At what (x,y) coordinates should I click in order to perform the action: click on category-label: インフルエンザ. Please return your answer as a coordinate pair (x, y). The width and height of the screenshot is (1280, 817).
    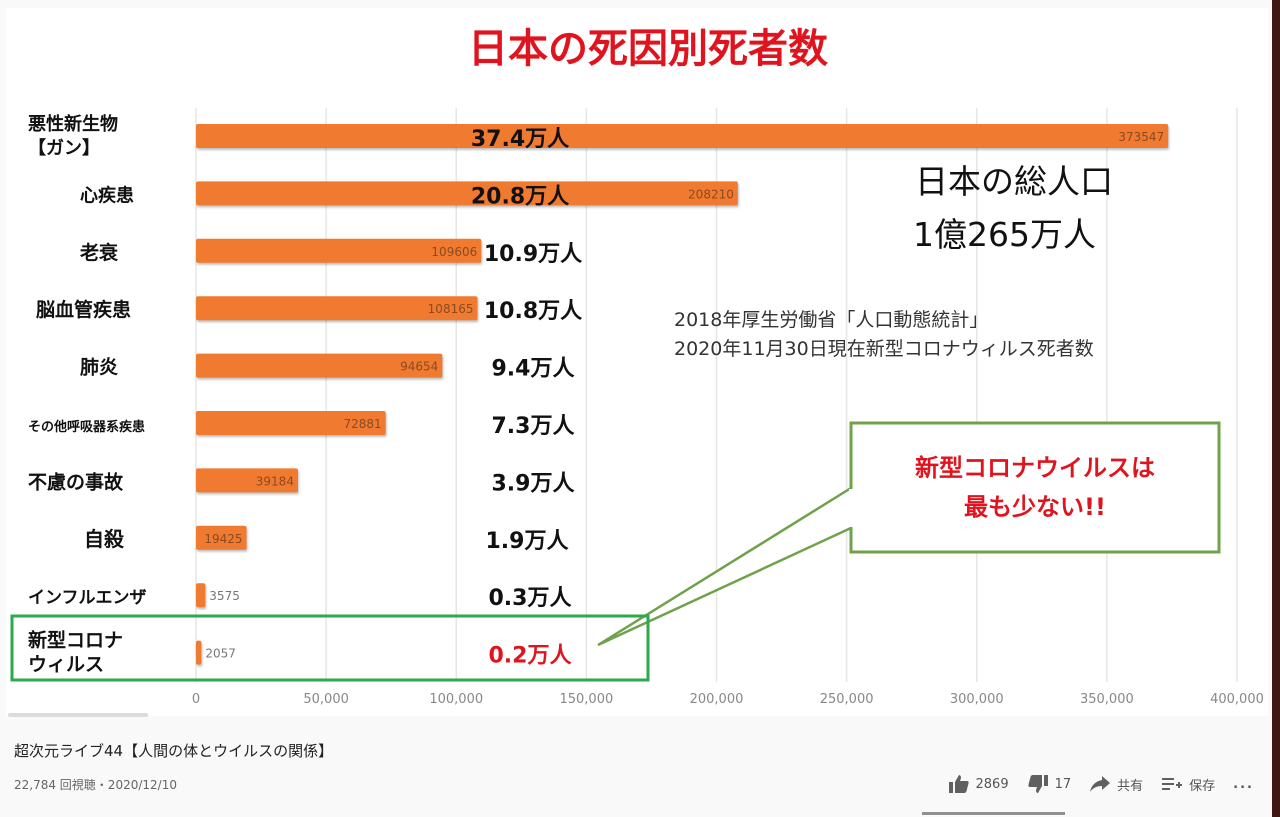
    Looking at the image, I should click on (87, 598).